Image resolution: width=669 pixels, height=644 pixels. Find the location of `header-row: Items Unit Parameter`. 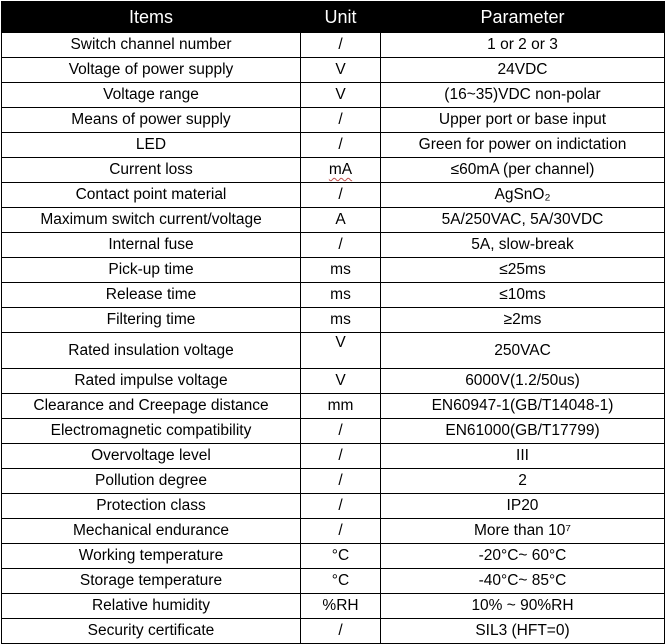

header-row: Items Unit Parameter is located at coordinates (333, 17).